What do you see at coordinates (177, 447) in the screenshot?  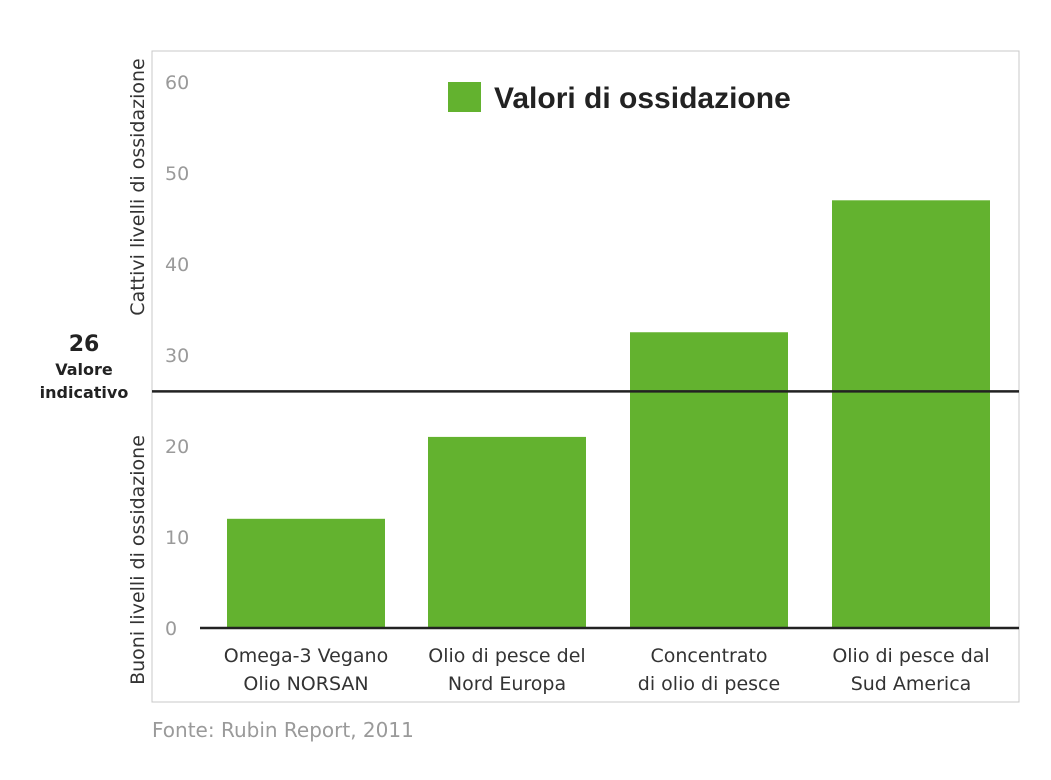 I see `y-tick-label: 20` at bounding box center [177, 447].